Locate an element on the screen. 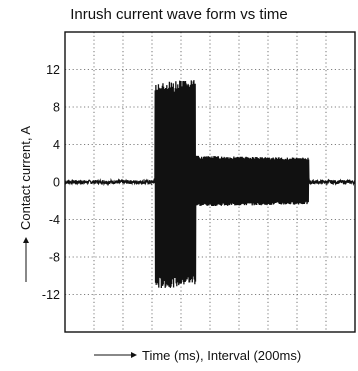 Image resolution: width=358 pixels, height=371 pixels. chart-title: Inrush current wave form vs time is located at coordinates (179, 14).